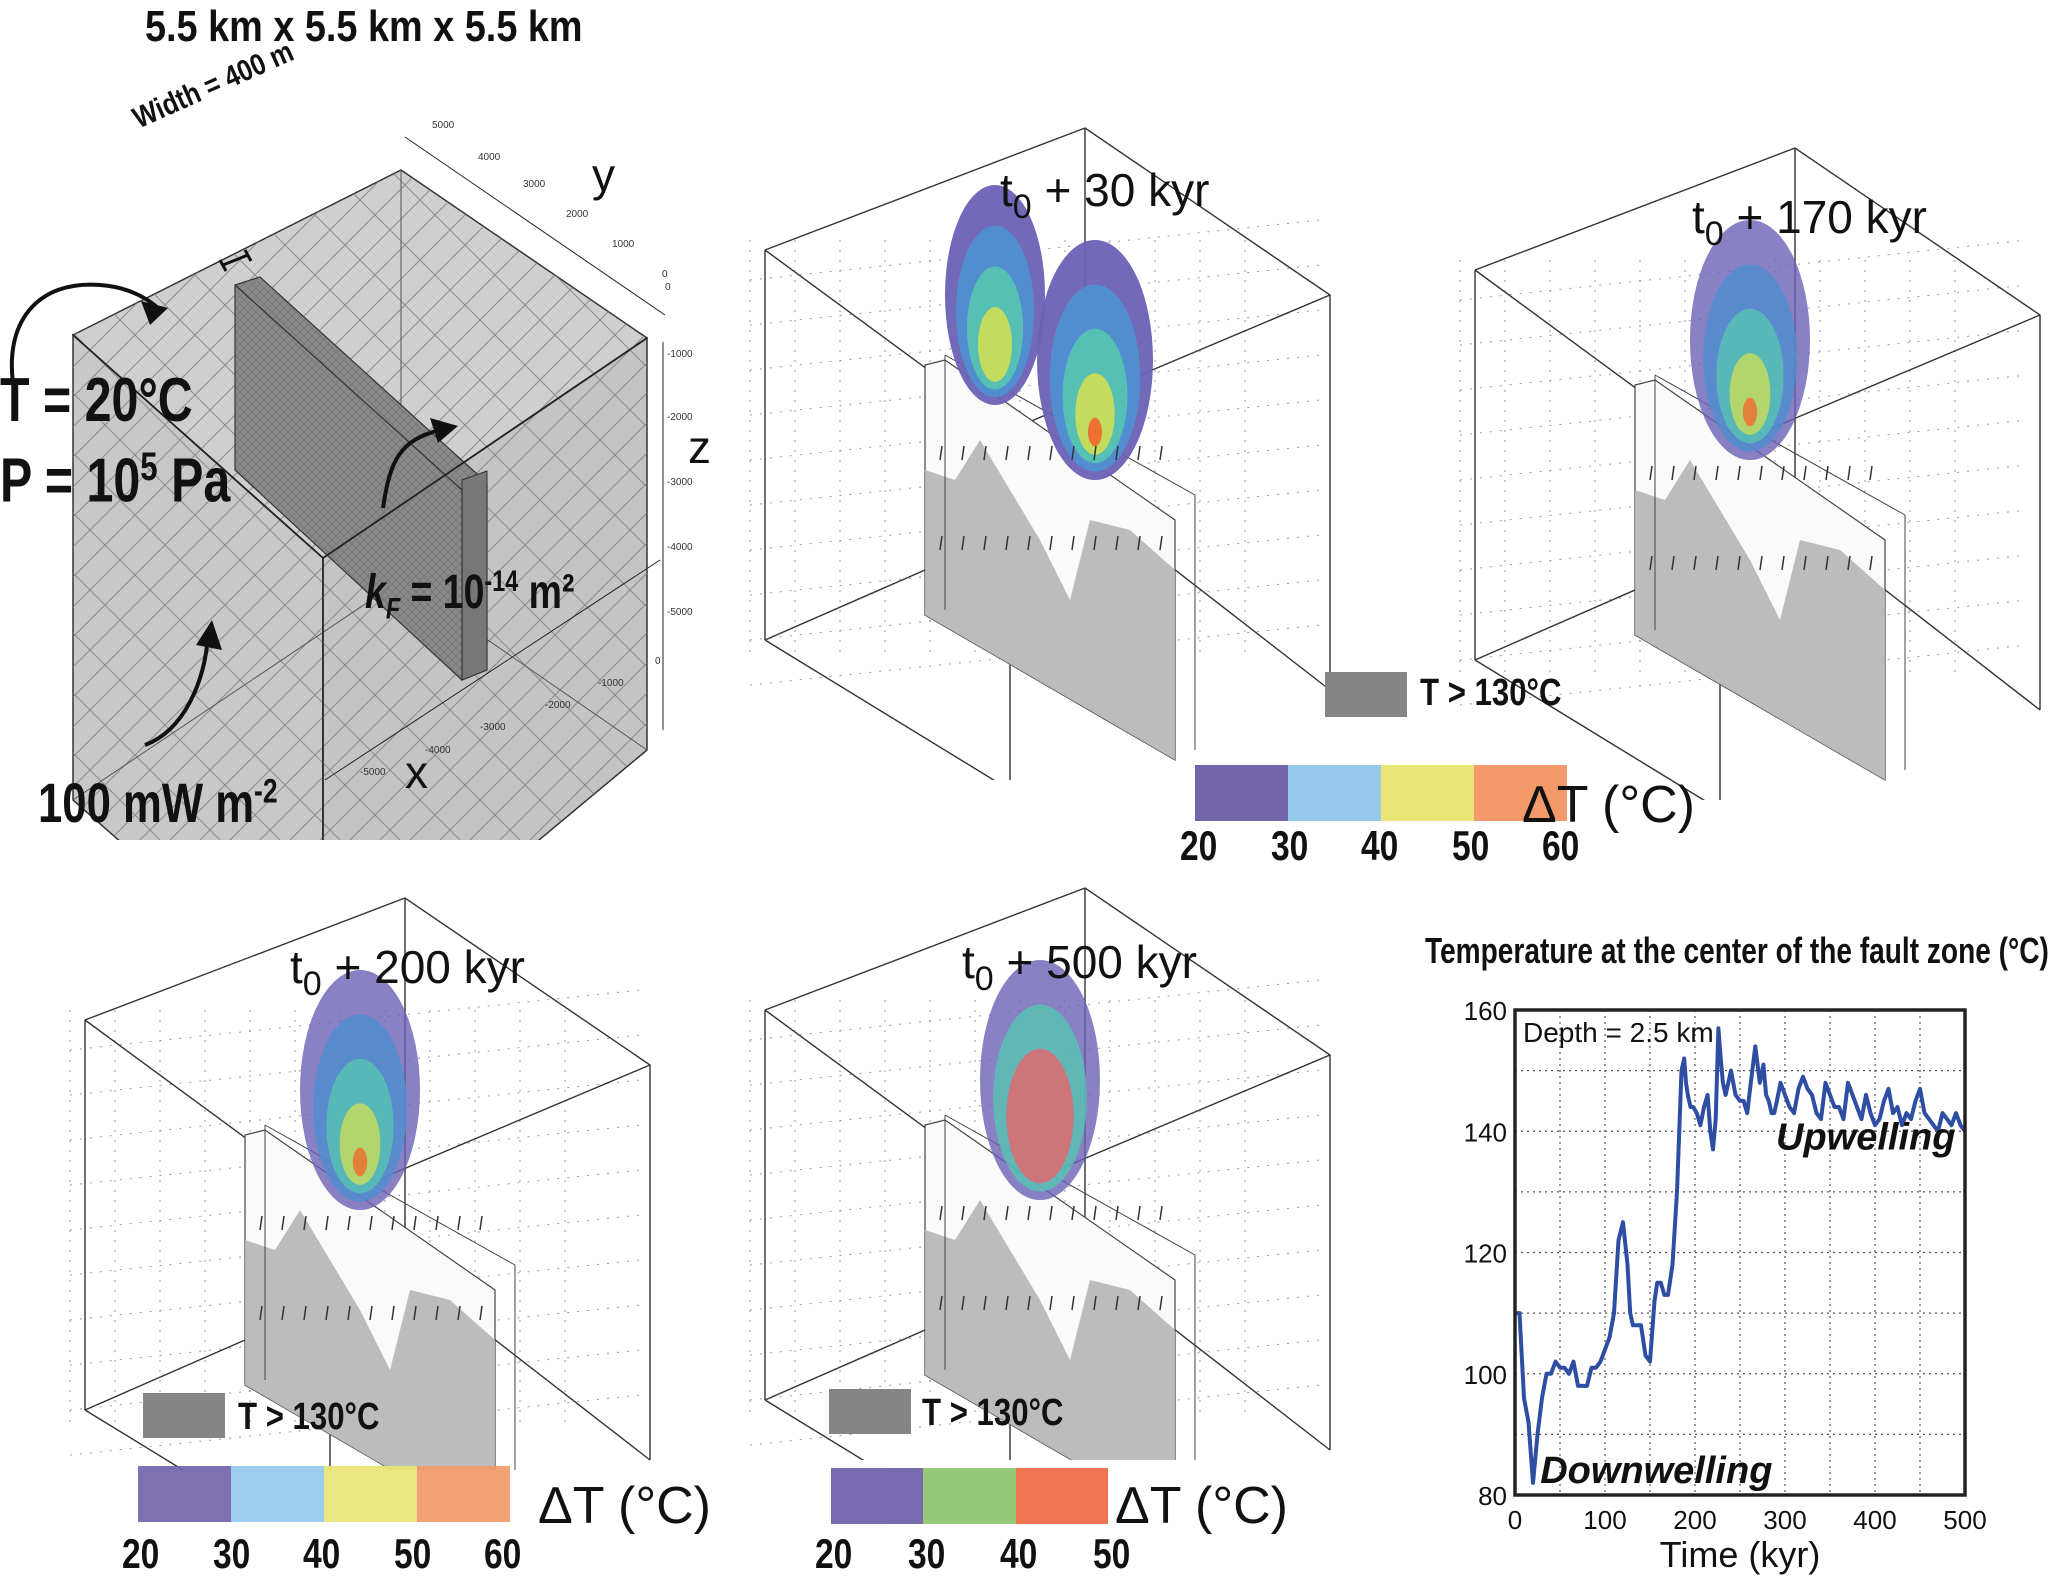 The width and height of the screenshot is (2067, 1580). What do you see at coordinates (1485, 1254) in the screenshot?
I see `y-tick-label: 120` at bounding box center [1485, 1254].